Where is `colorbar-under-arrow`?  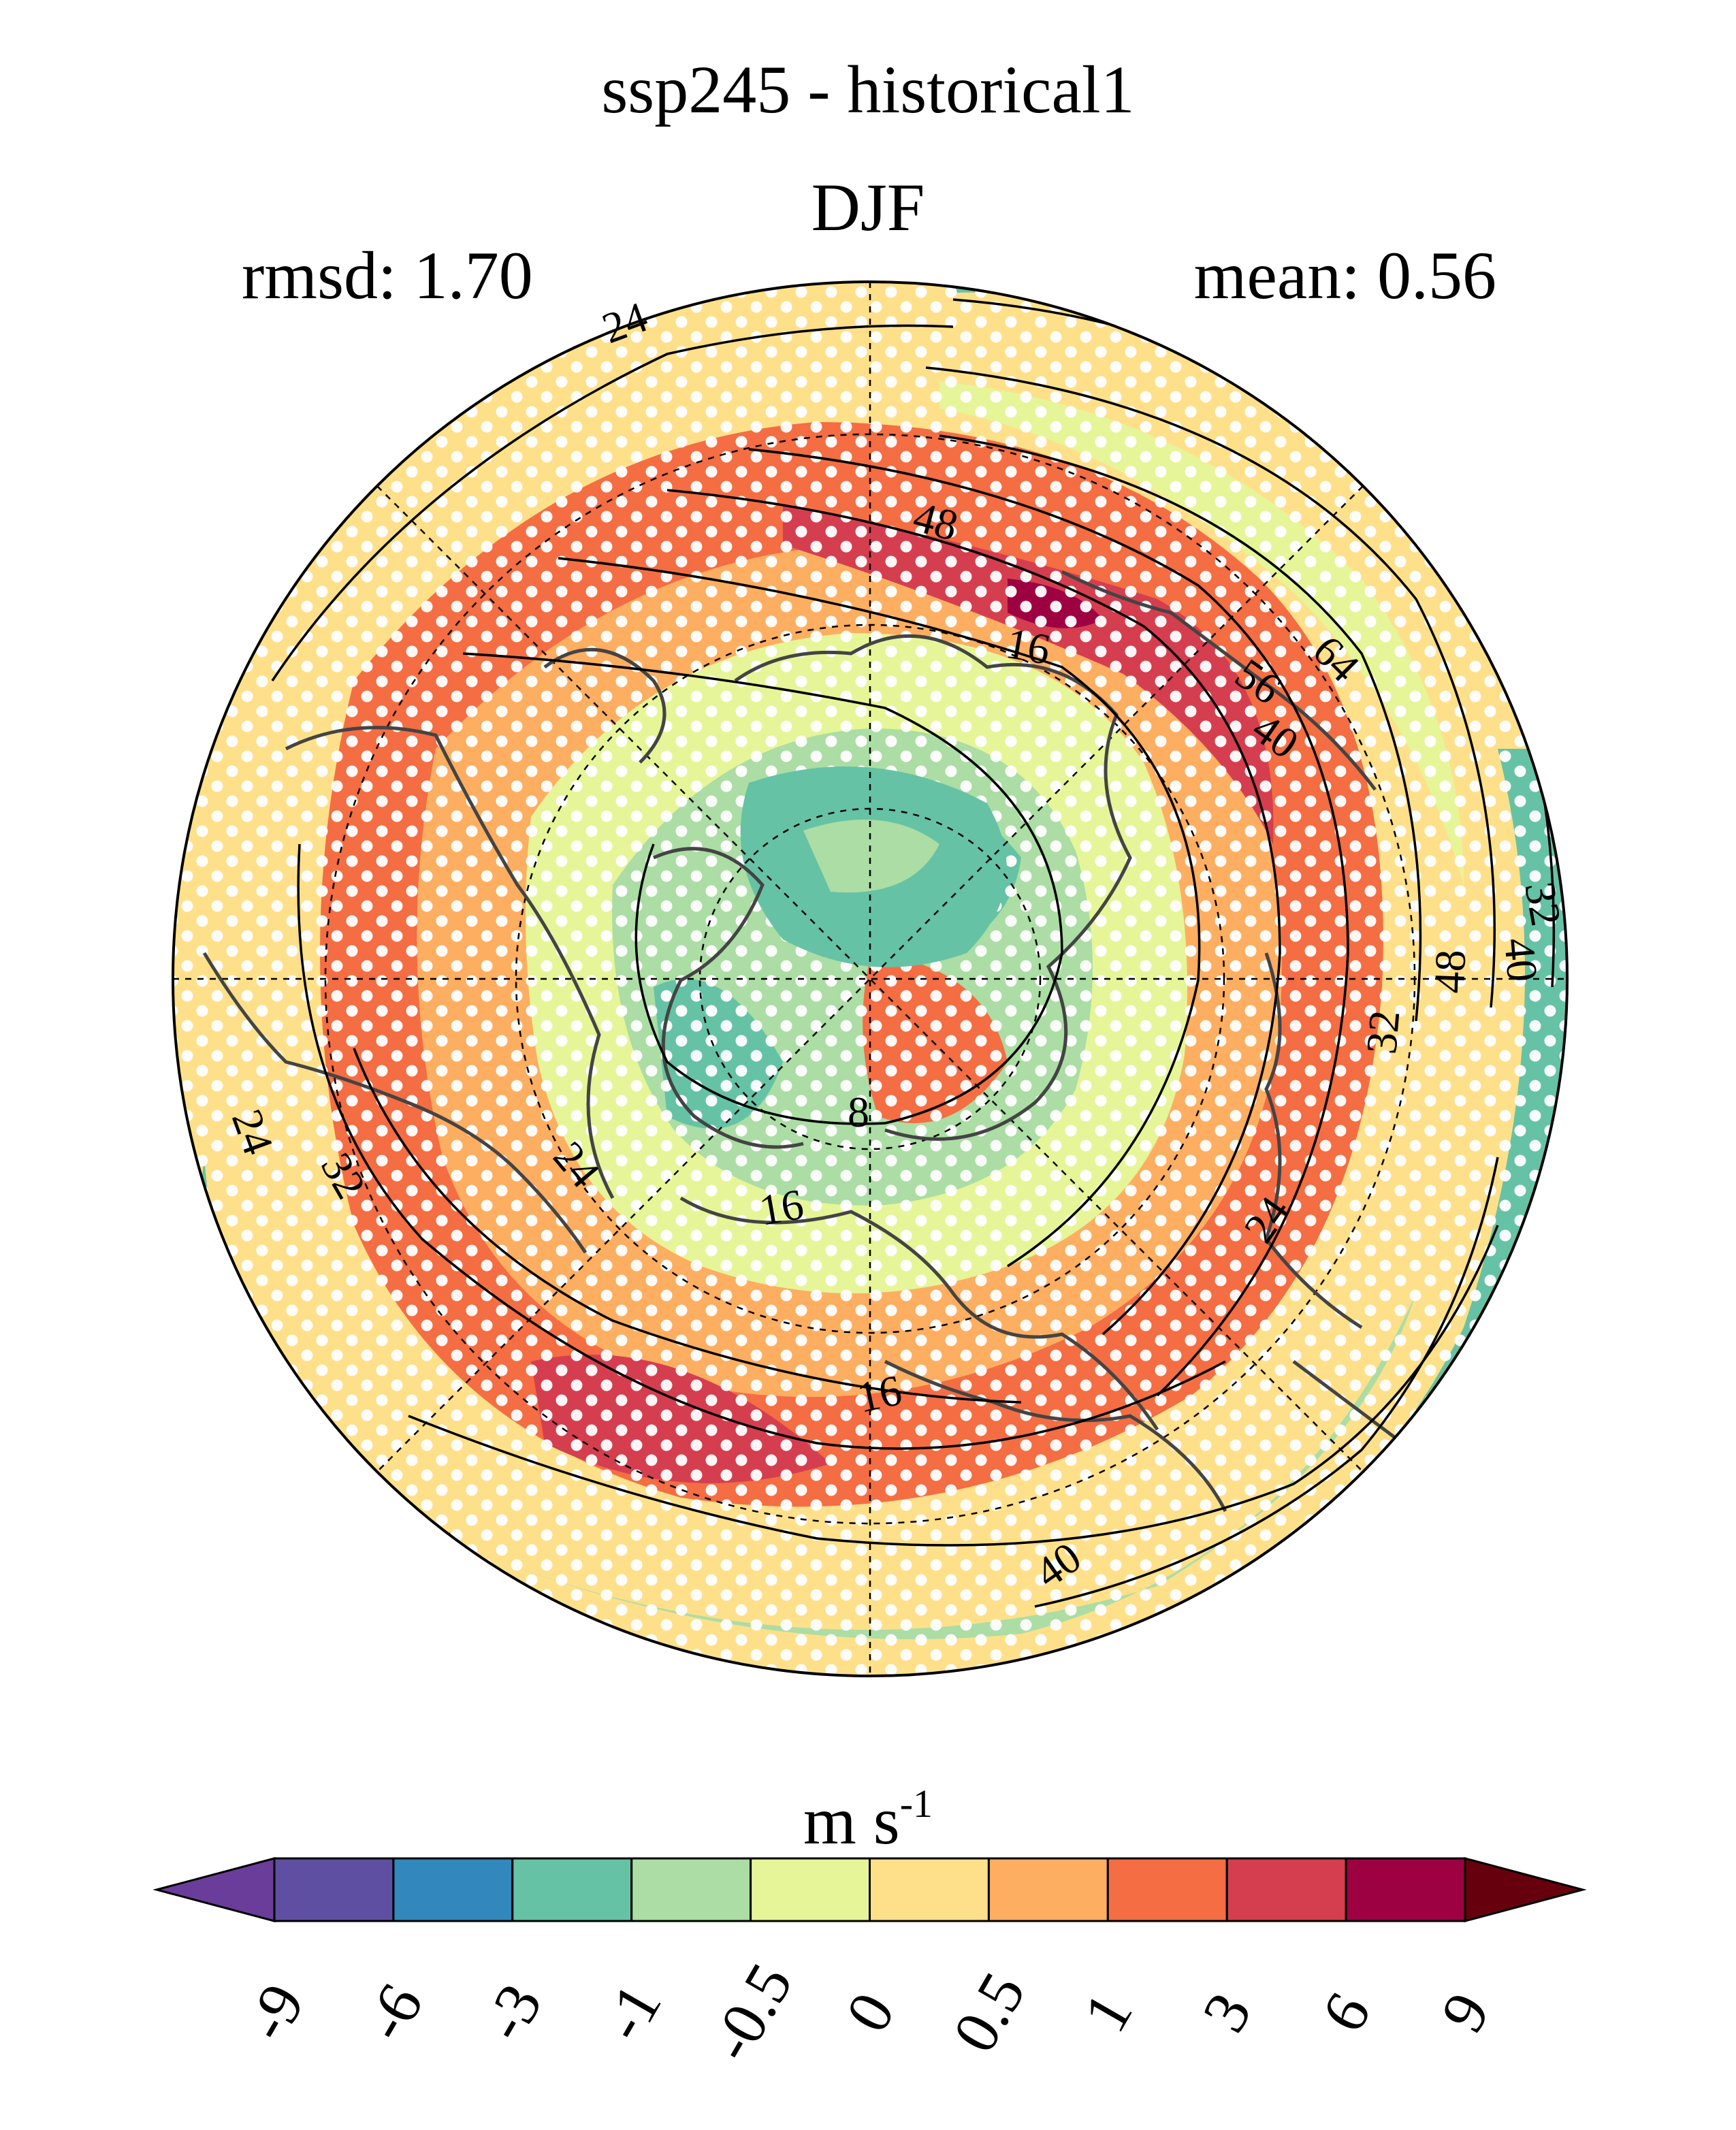 colorbar-under-arrow is located at coordinates (214, 1889).